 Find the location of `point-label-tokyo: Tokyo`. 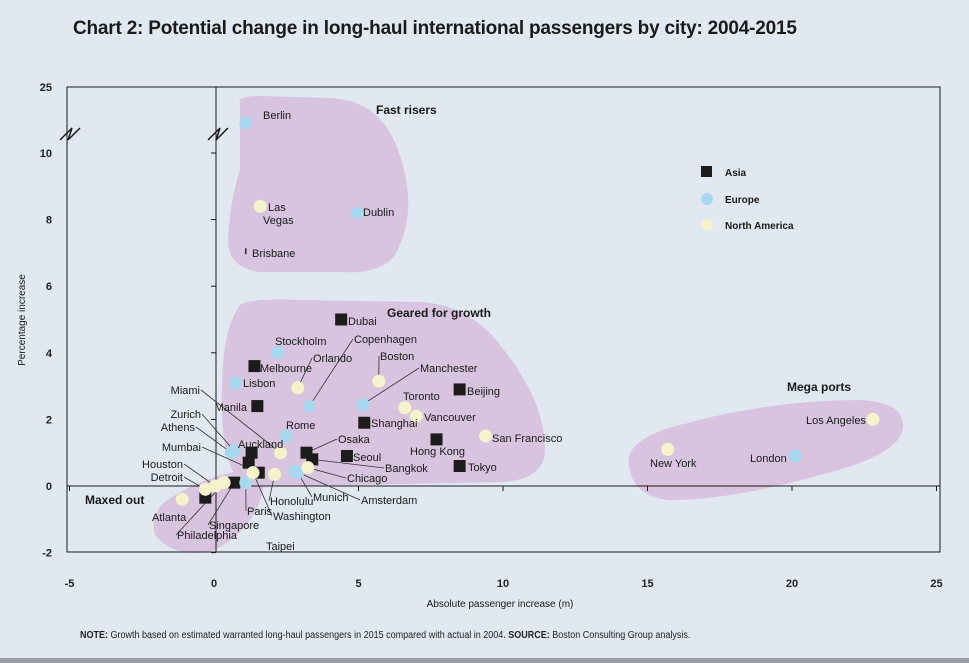

point-label-tokyo: Tokyo is located at coordinates (482, 468).